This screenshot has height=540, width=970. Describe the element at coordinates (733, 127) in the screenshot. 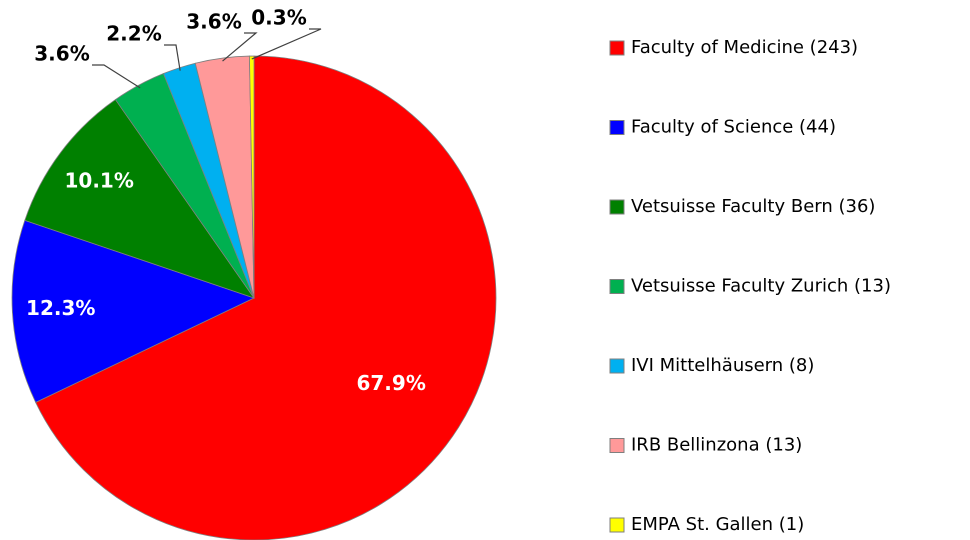

I see `legend-label: Faculty of Science (44)` at that location.